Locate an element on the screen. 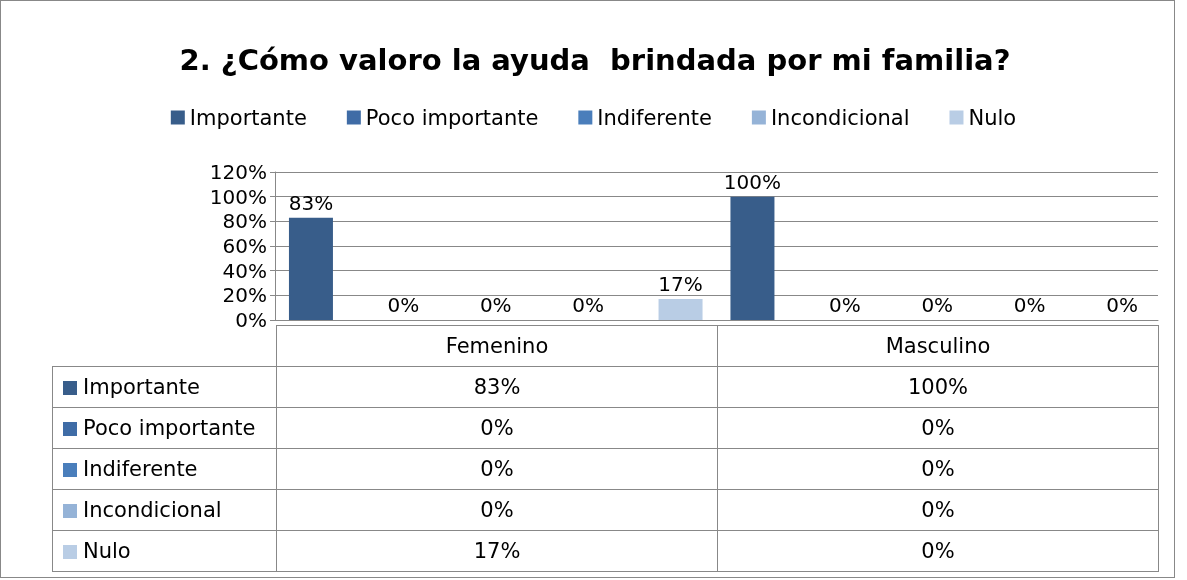 This screenshot has height=580, width=1187. y-tick-label: 40% is located at coordinates (244, 270).